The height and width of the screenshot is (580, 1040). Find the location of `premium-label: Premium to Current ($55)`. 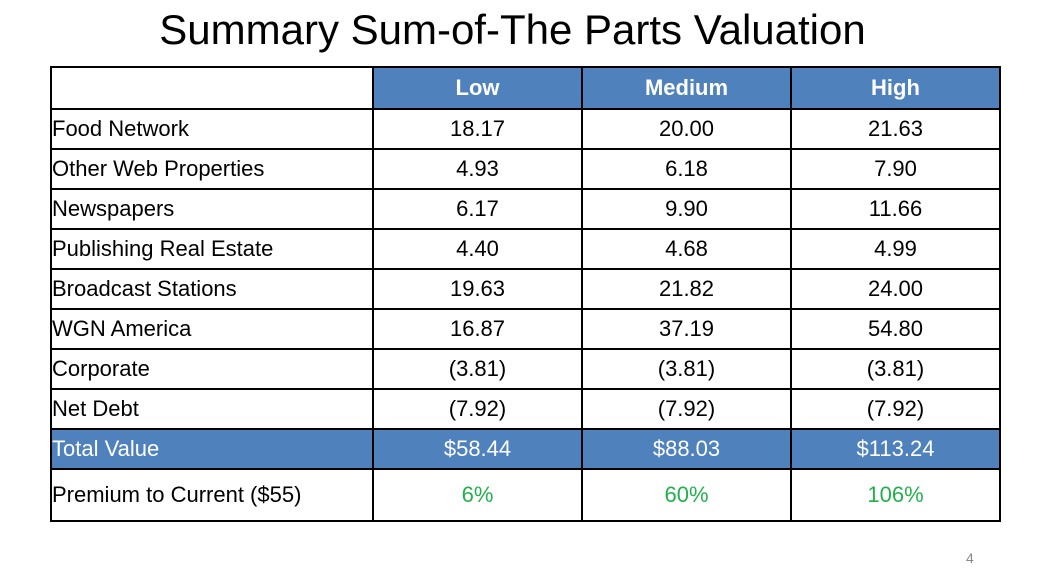

premium-label: Premium to Current ($55) is located at coordinates (212, 495).